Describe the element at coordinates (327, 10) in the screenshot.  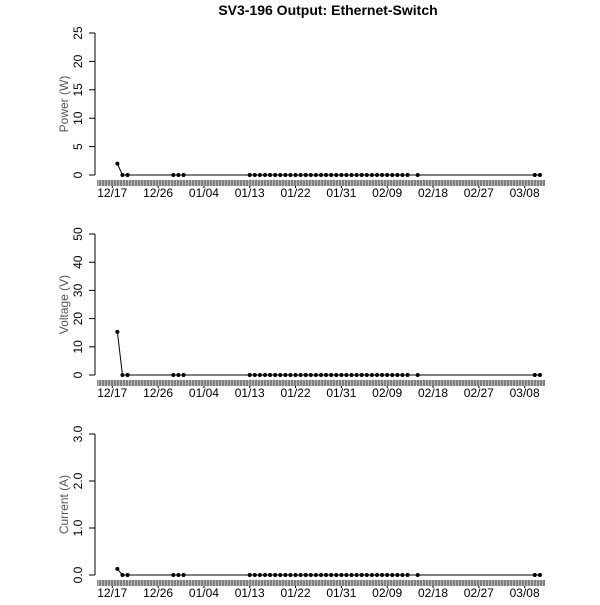
I see `chart-title: SV3-196 Output: Ethernet-Switch` at that location.